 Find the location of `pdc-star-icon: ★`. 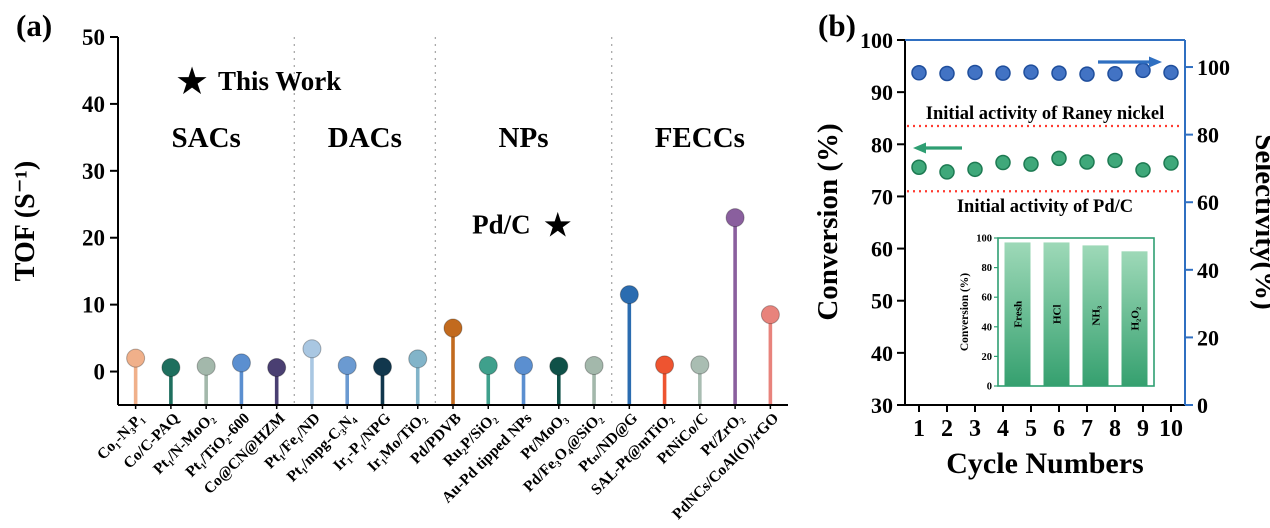

pdc-star-icon: ★ is located at coordinates (557, 225).